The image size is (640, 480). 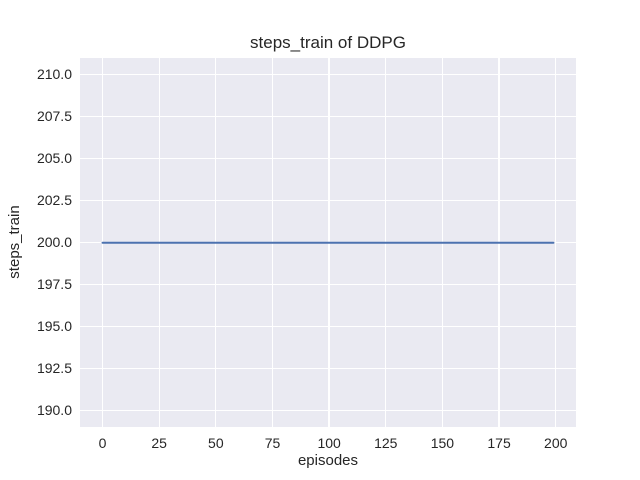 What do you see at coordinates (442, 443) in the screenshot?
I see `x-tick-label: 150` at bounding box center [442, 443].